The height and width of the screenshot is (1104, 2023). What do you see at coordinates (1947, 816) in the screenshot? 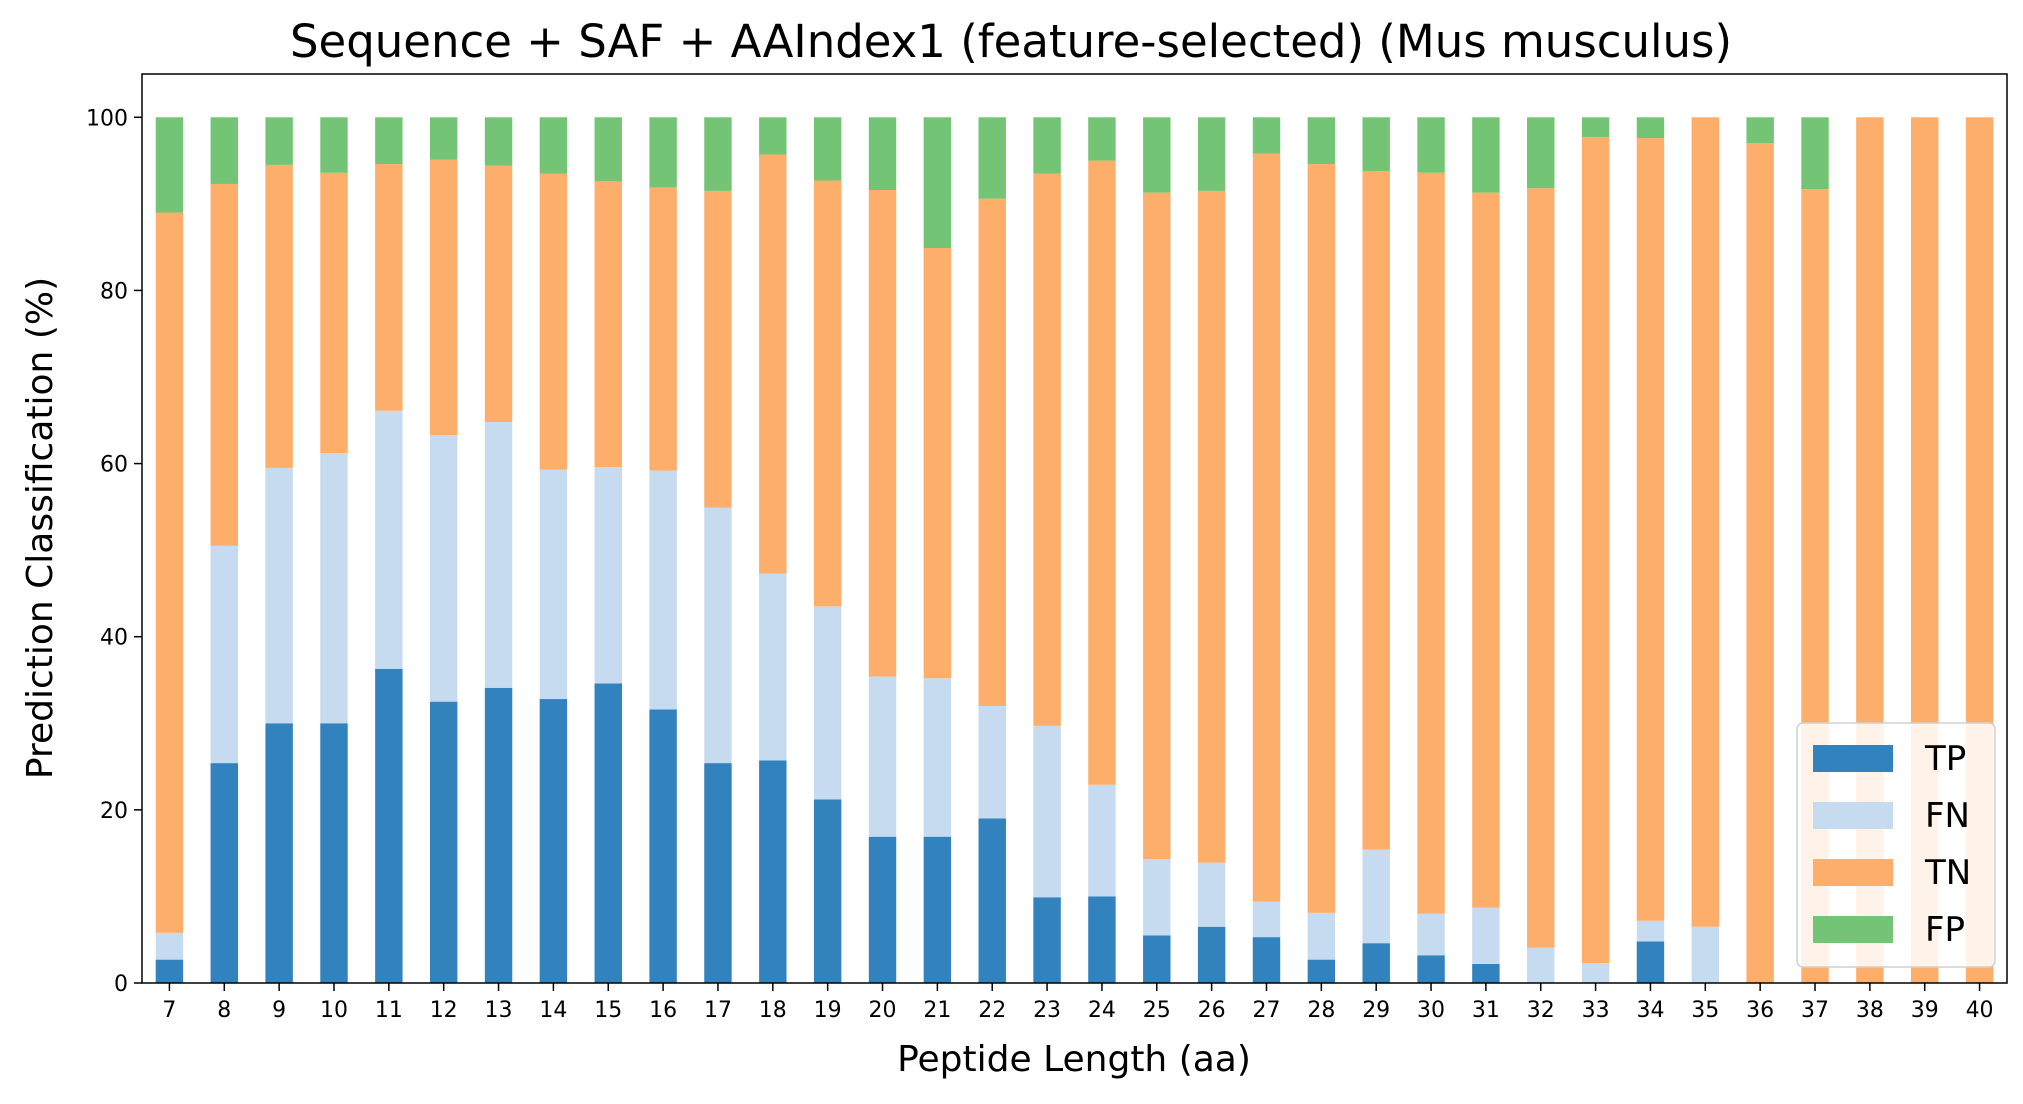
I see `legend-label-fn: FN` at bounding box center [1947, 816].